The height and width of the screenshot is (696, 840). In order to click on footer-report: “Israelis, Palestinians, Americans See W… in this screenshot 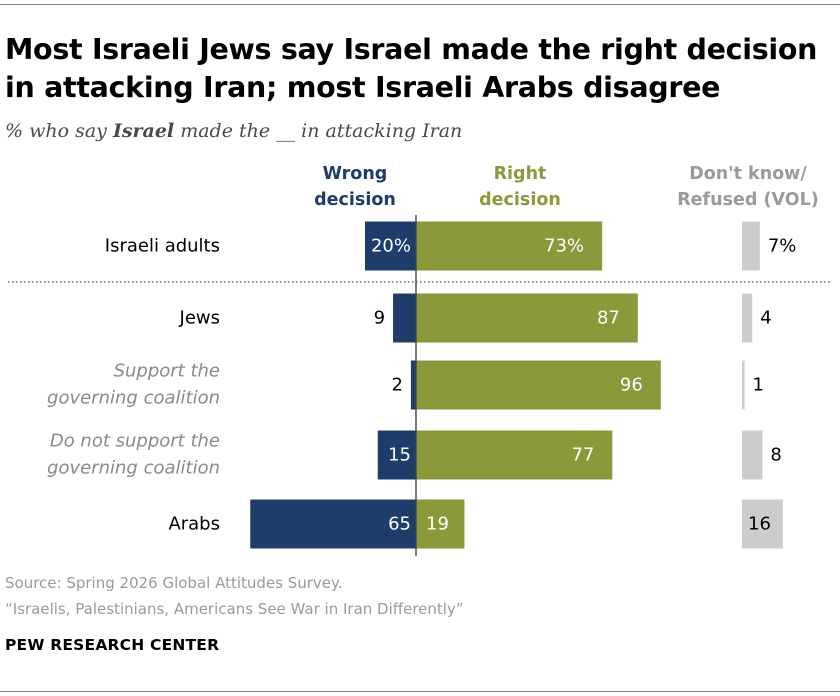, I will do `click(234, 609)`.